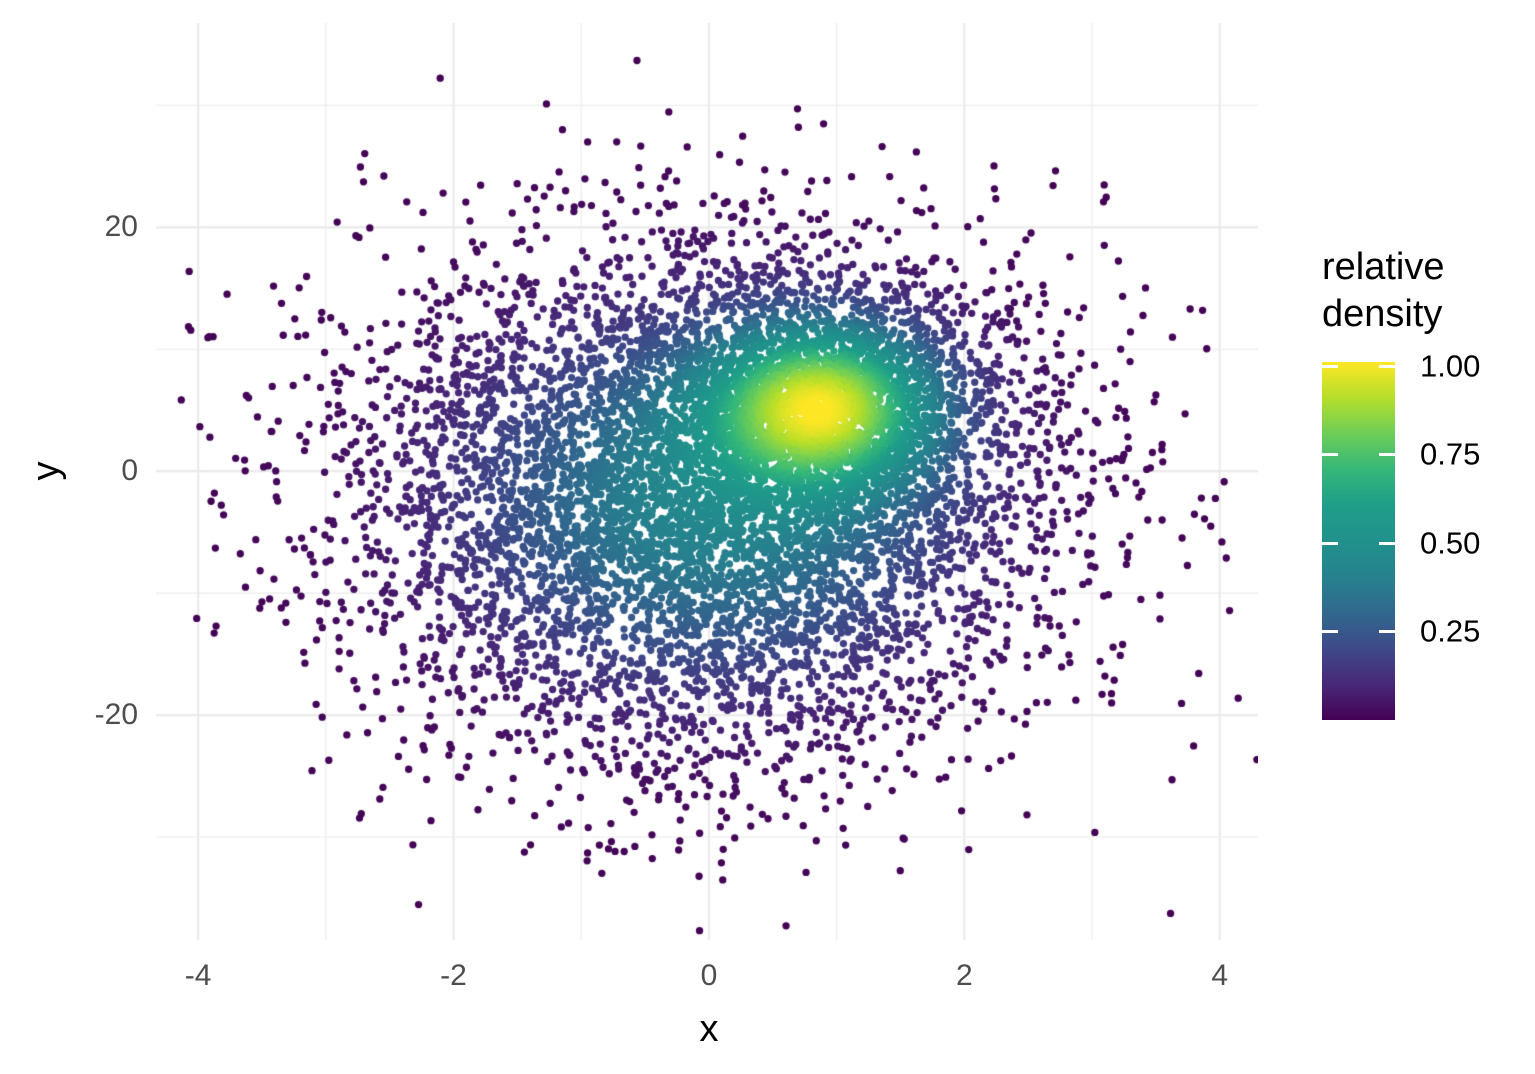 The width and height of the screenshot is (1535, 1074). Describe the element at coordinates (1387, 455) in the screenshot. I see `colorbar-tick-0.75-right` at that location.